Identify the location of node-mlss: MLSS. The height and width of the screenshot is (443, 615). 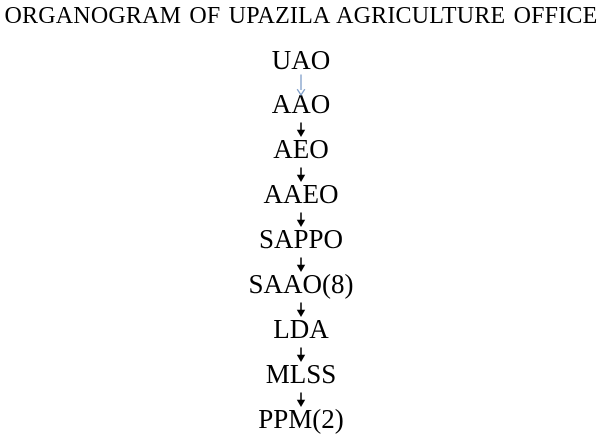
(301, 374).